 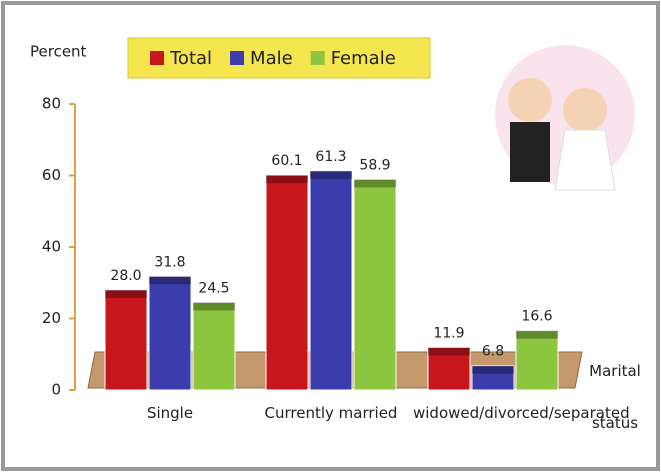 I want to click on legend-label: Male, so click(x=271, y=58).